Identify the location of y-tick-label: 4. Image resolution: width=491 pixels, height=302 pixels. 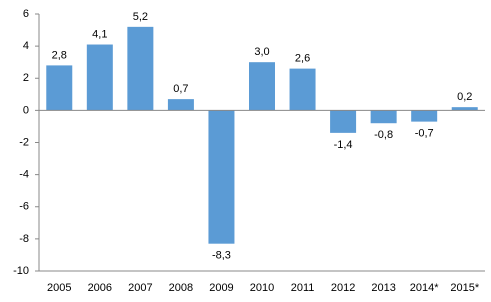
(26, 46).